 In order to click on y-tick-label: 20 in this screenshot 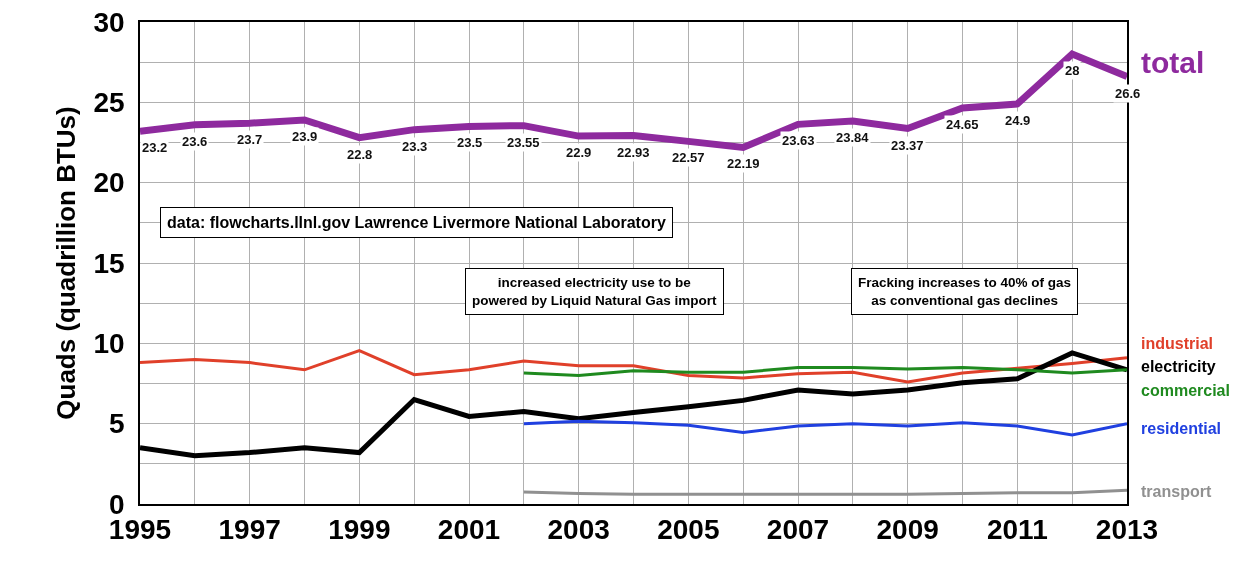, I will do `click(109, 183)`.